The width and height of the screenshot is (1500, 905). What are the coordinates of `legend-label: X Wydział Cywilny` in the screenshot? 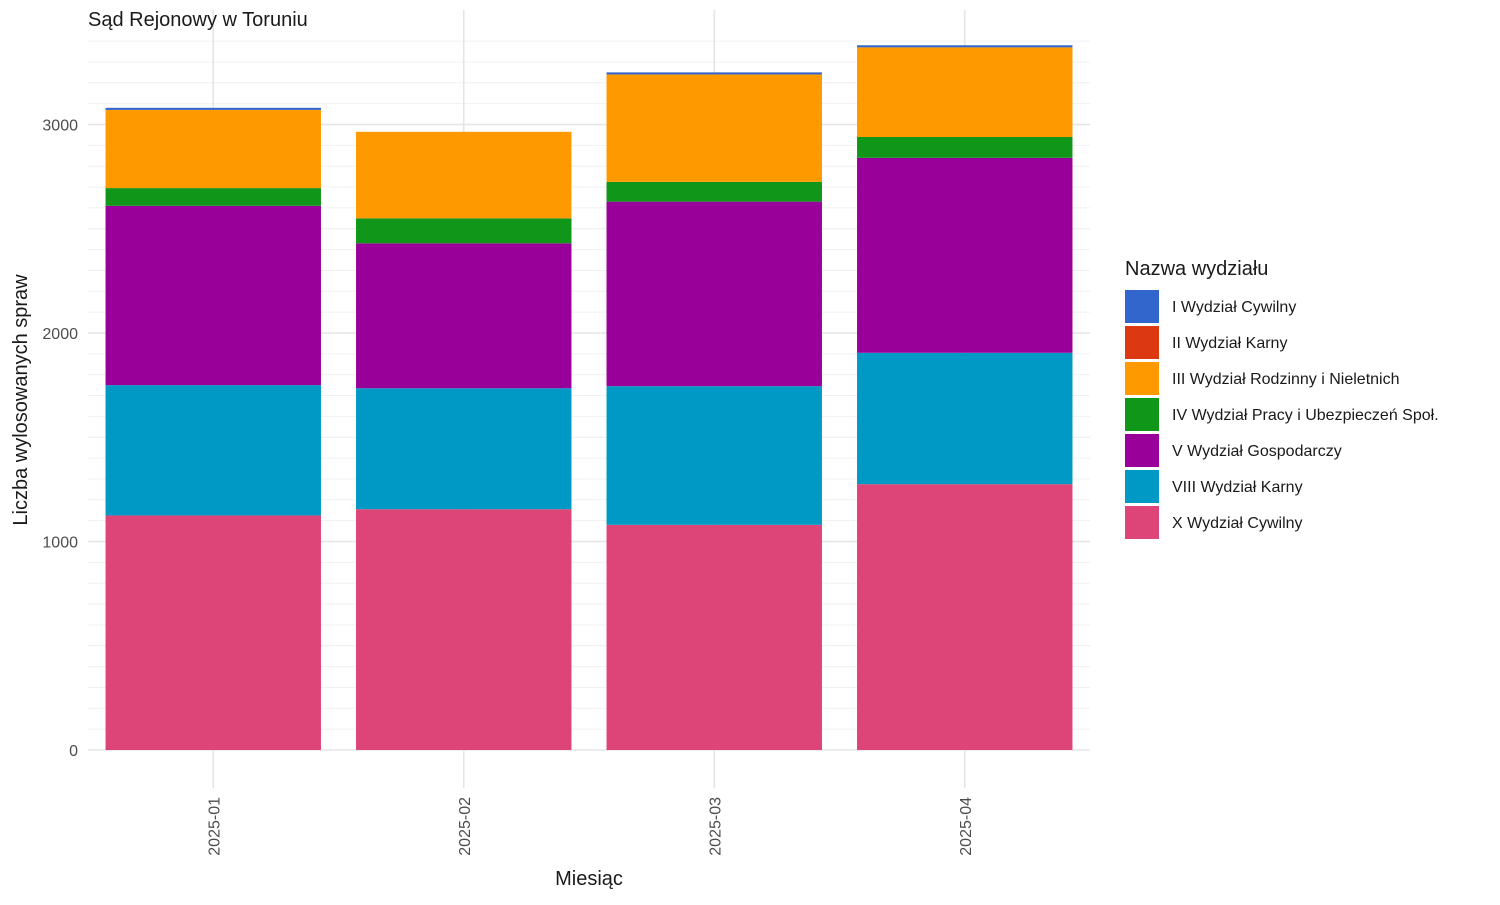 It's located at (1237, 523).